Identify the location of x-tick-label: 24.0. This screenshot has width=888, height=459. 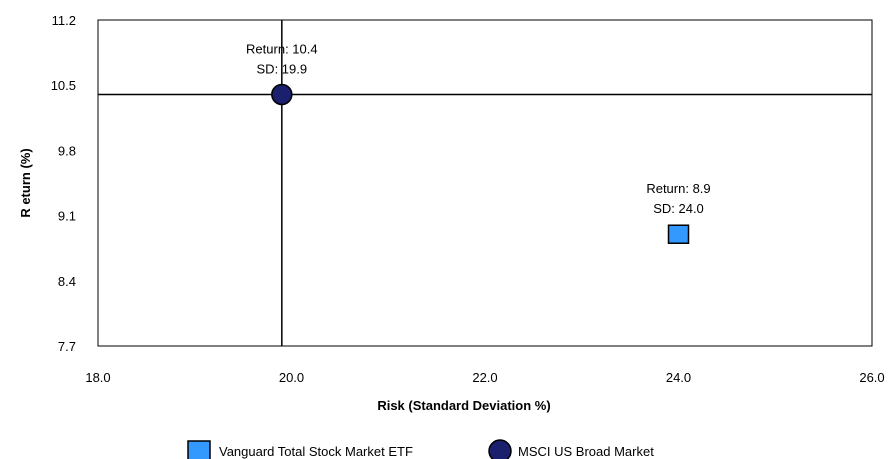
(678, 377).